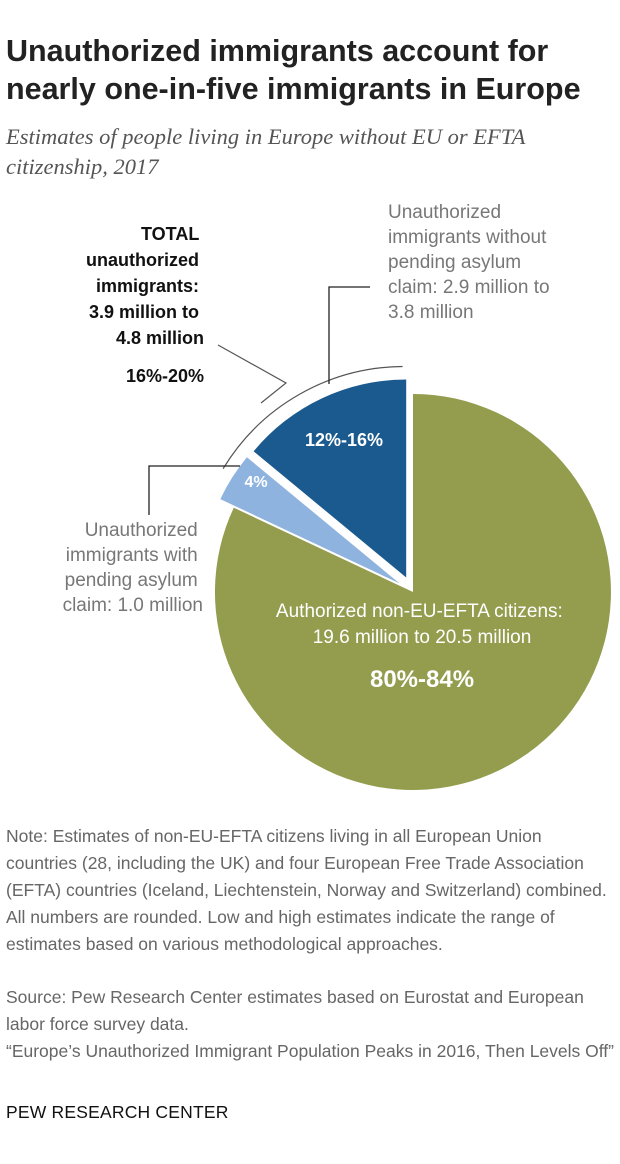 The width and height of the screenshot is (620, 1164). Describe the element at coordinates (467, 237) in the screenshot. I see `without-line-2: immigrants without` at that location.